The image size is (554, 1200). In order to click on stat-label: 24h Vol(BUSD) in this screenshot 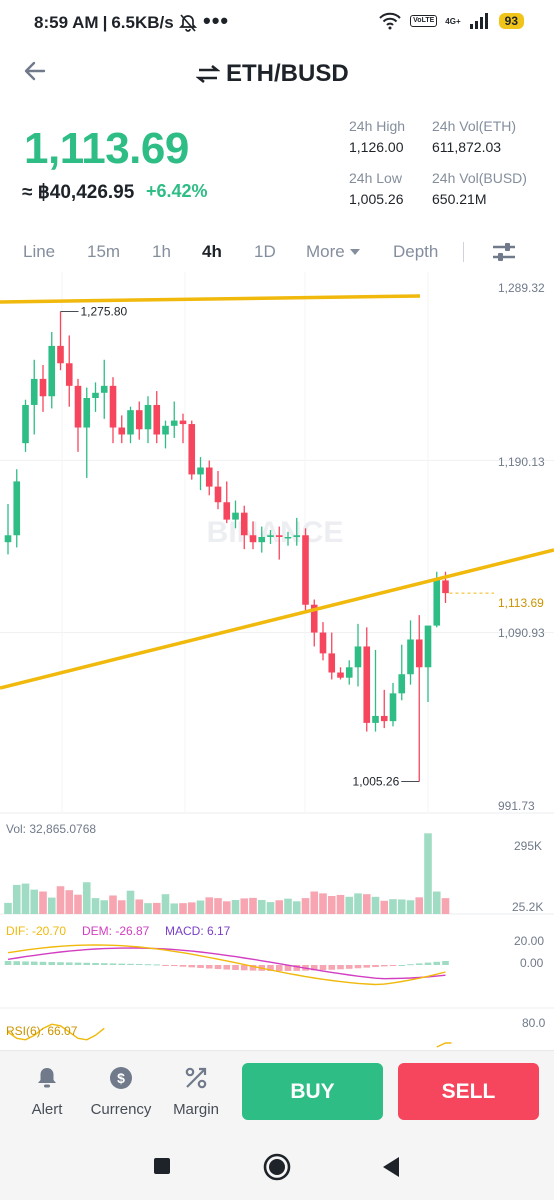, I will do `click(479, 178)`.